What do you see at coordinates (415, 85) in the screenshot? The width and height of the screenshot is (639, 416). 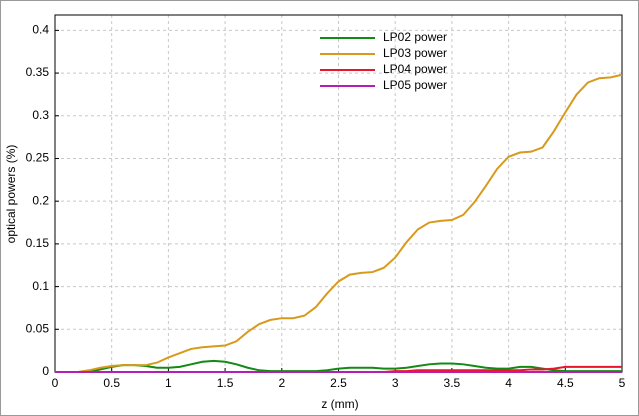 I see `legend-label: LP05 power` at bounding box center [415, 85].